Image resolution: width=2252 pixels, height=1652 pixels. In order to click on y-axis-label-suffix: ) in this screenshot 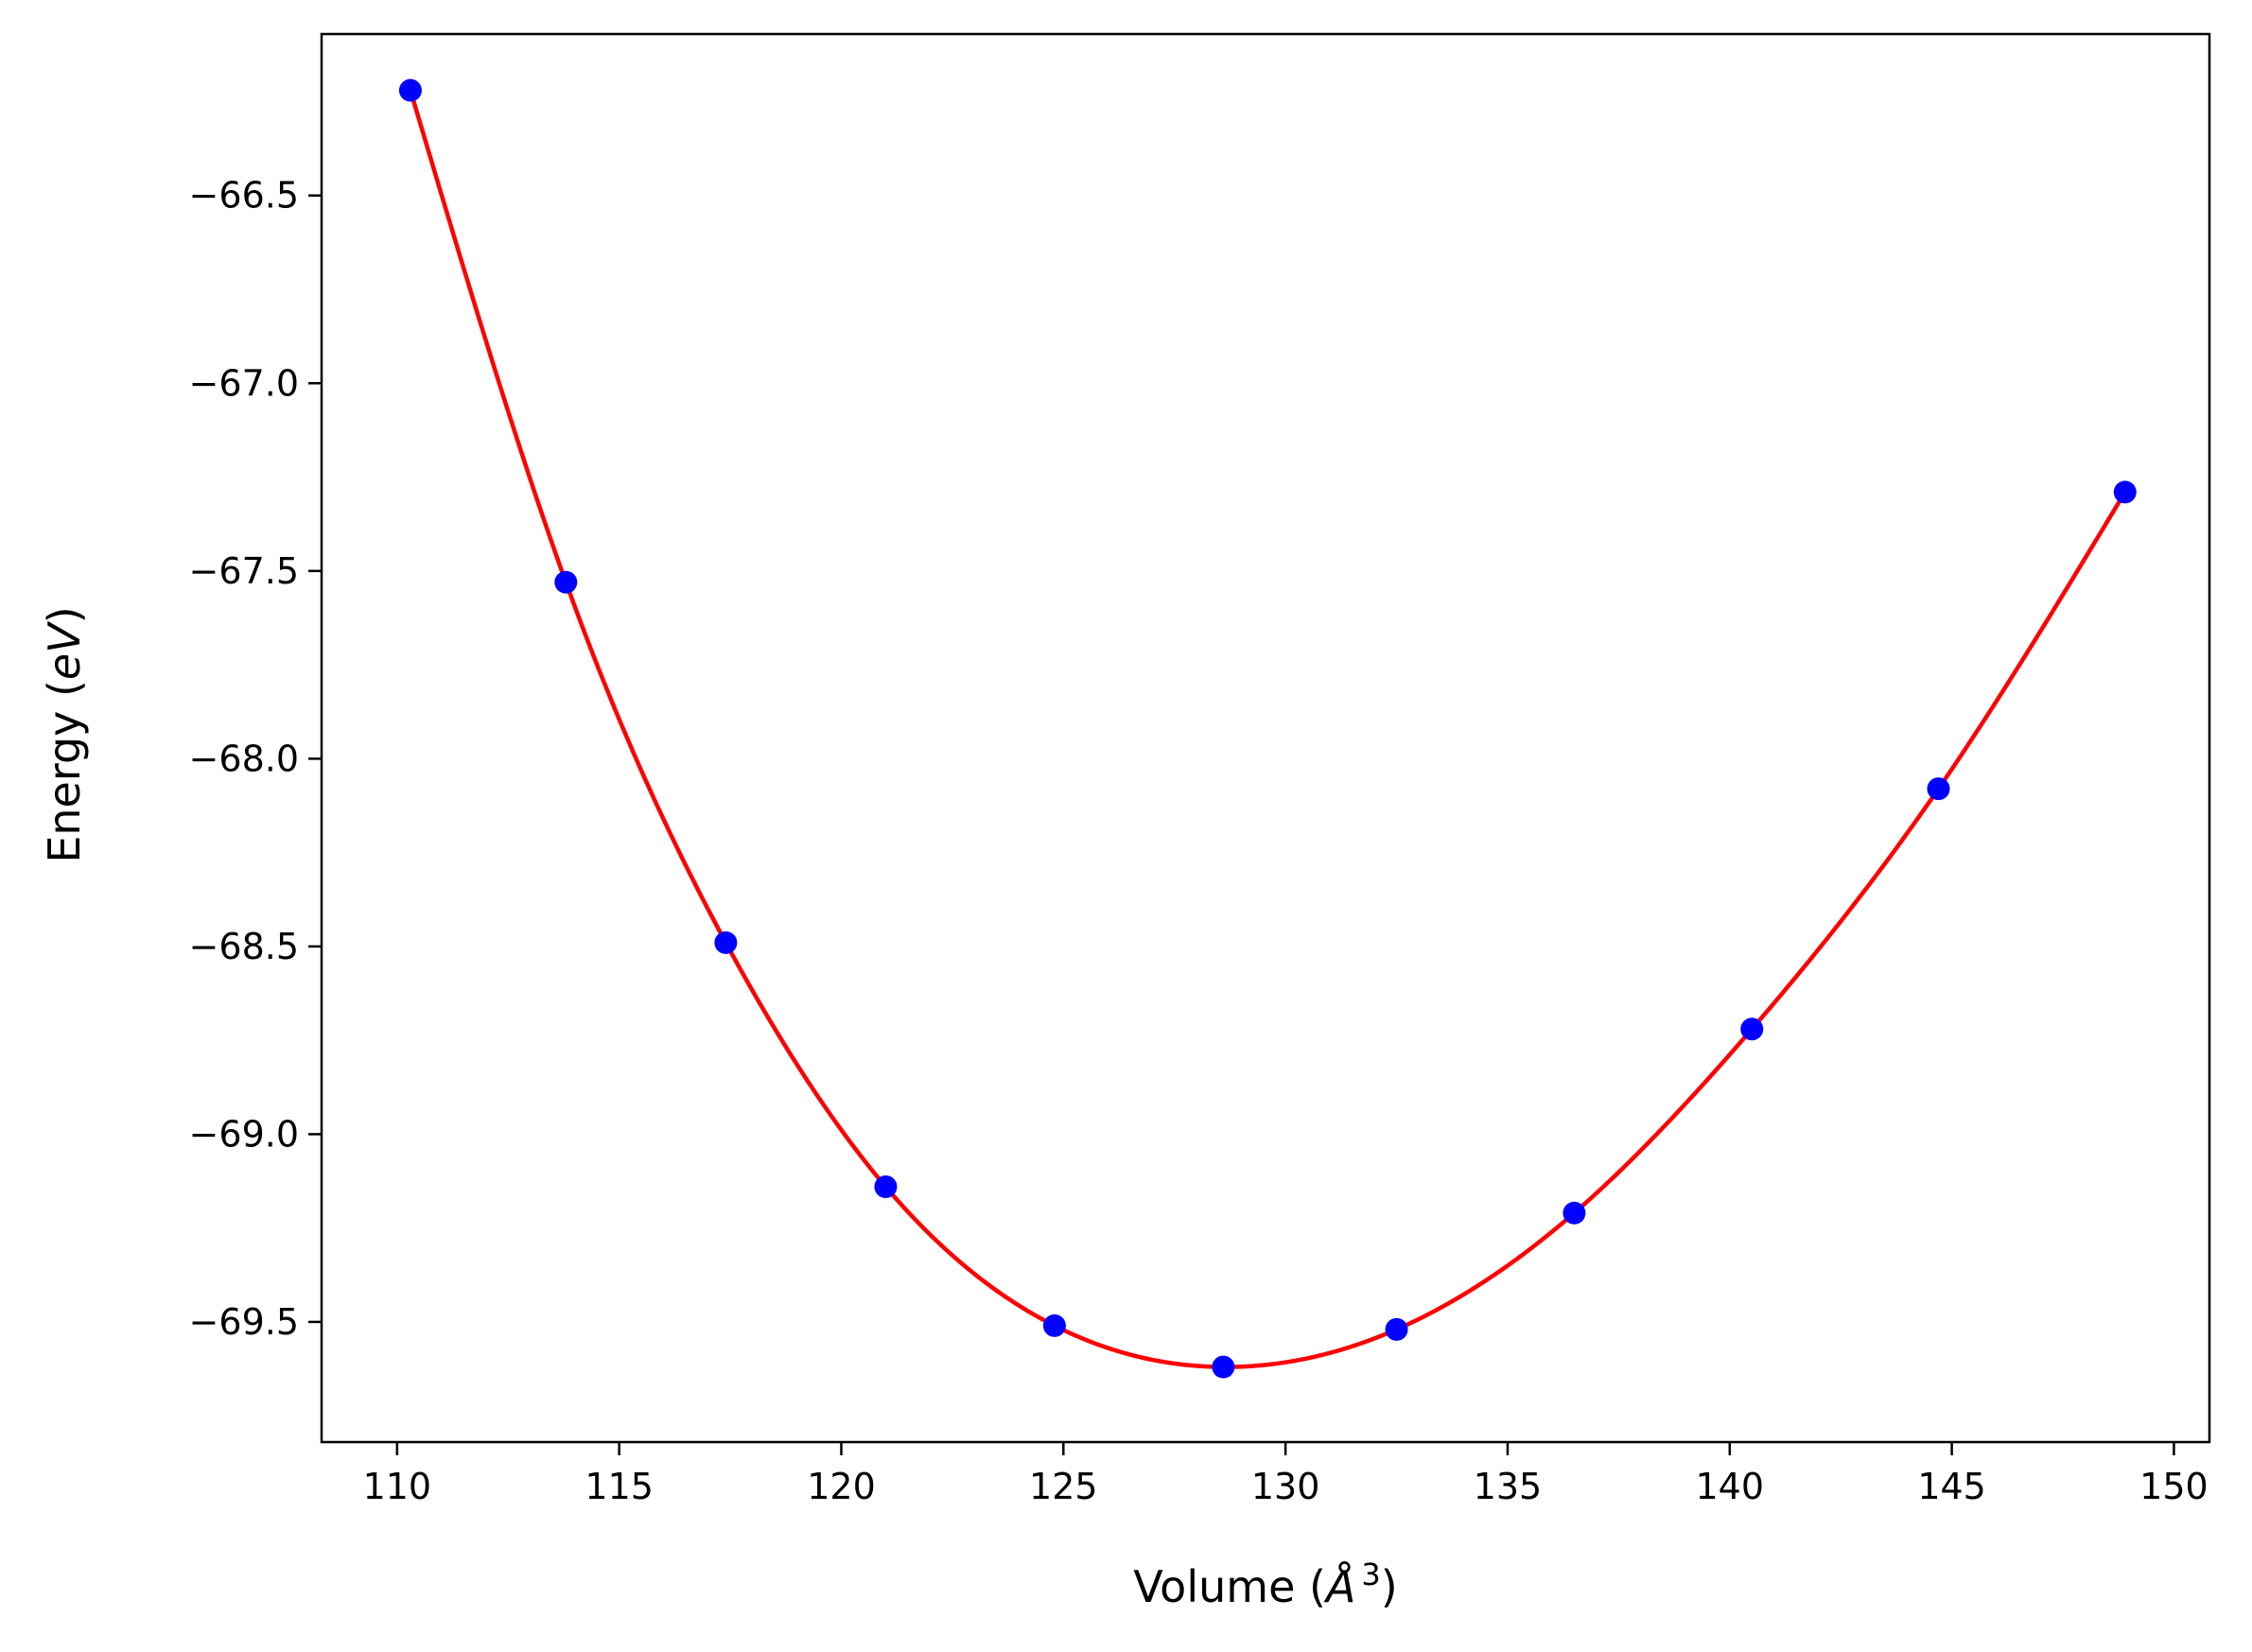, I will do `click(64, 615)`.